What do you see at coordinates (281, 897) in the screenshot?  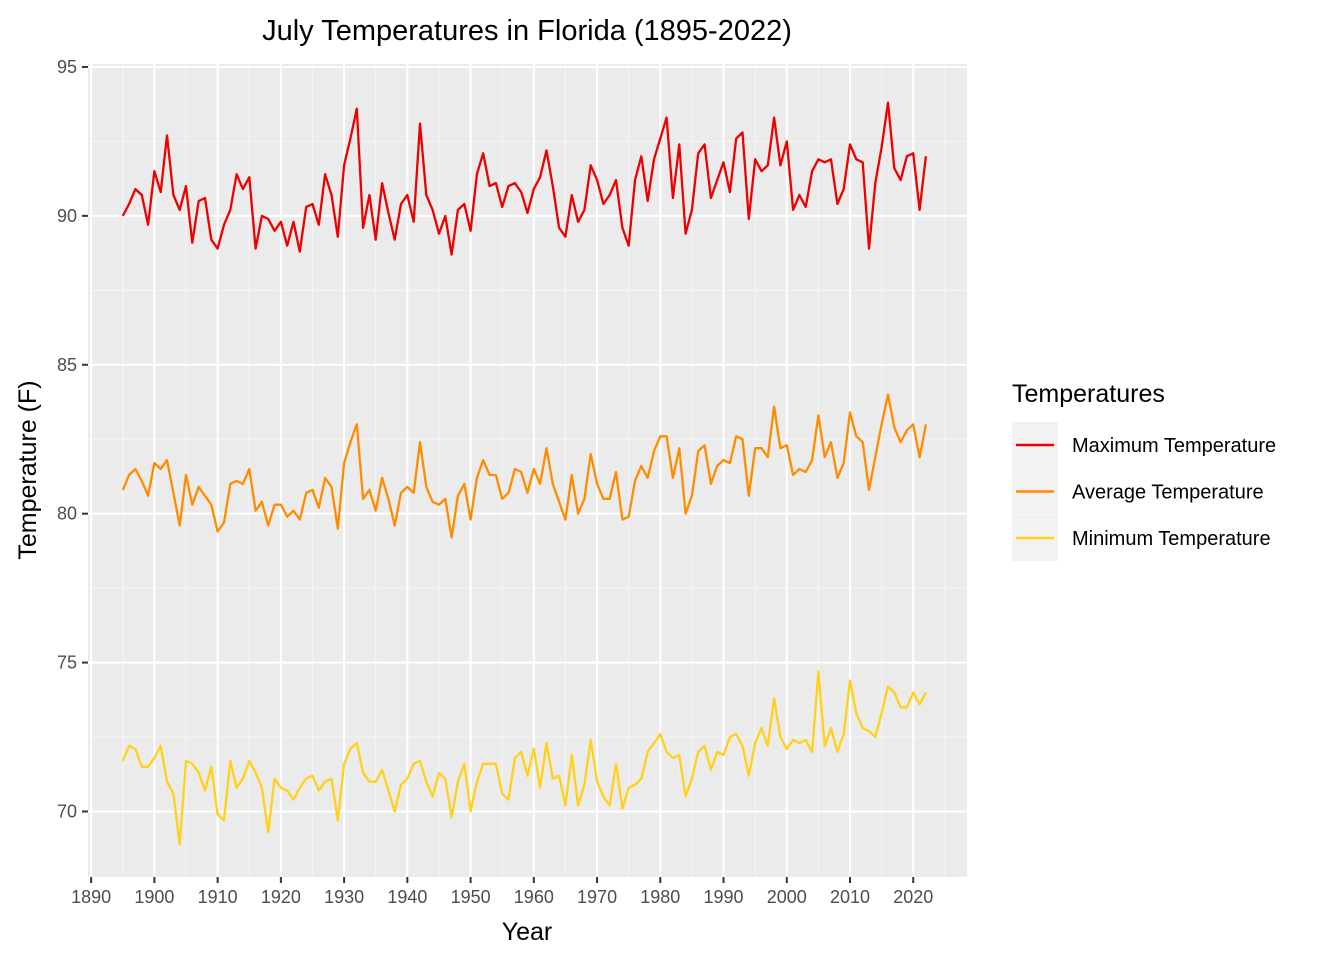 I see `x-tick-label: 1920` at bounding box center [281, 897].